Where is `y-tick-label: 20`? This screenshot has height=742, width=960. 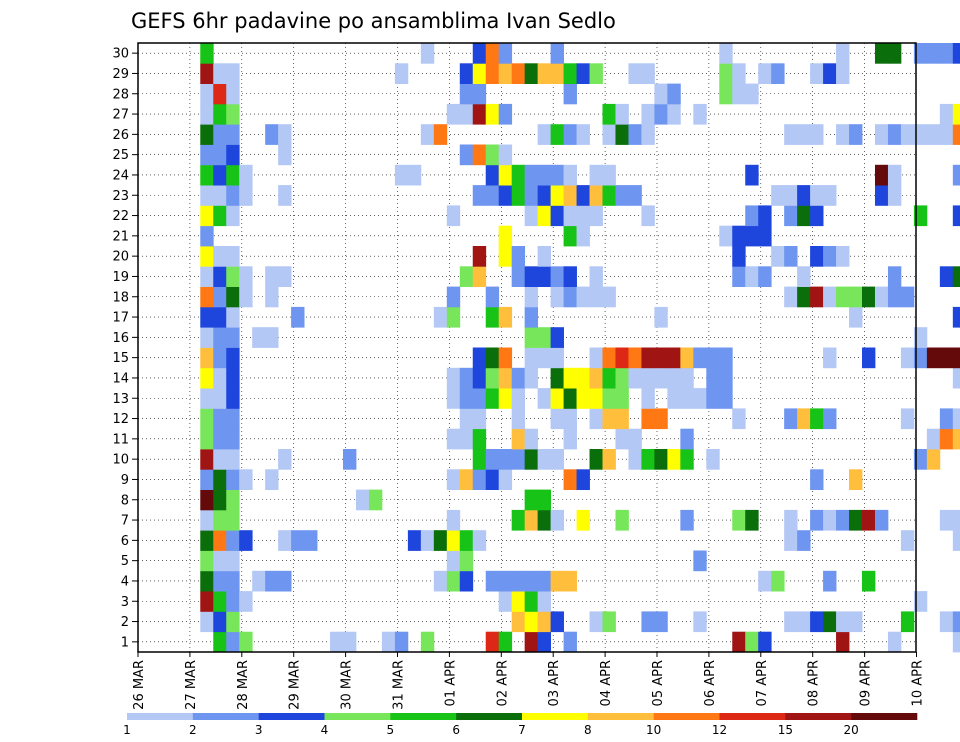
y-tick-label: 20 is located at coordinates (120, 257).